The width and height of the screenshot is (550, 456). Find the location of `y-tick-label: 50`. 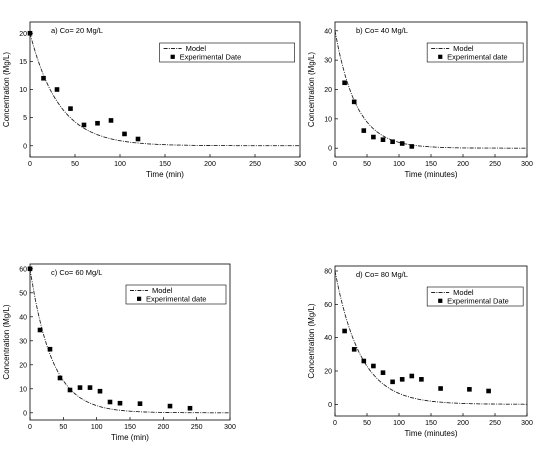

y-tick-label: 50 is located at coordinates (23, 293).